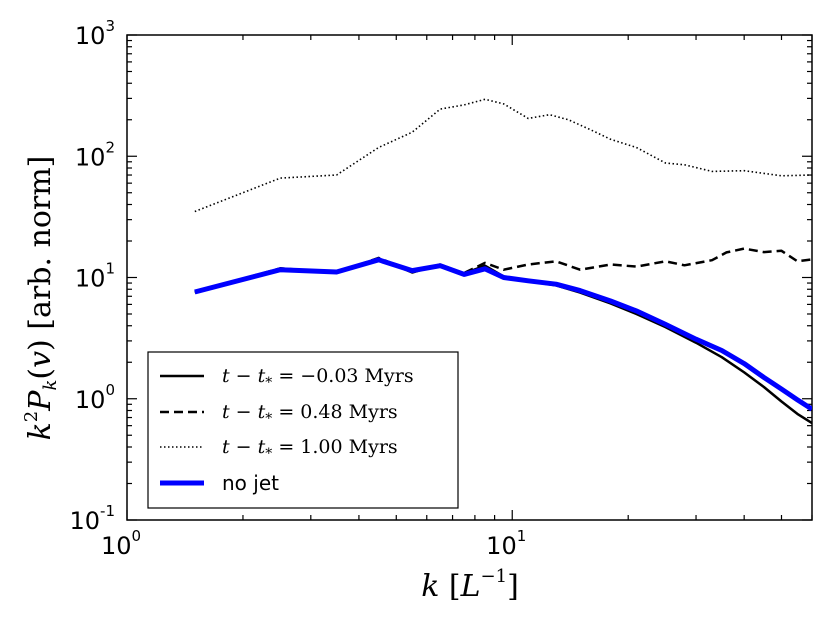 Image resolution: width=830 pixels, height=623 pixels. Describe the element at coordinates (470, 585) in the screenshot. I see `x-axis-label: k [L−1]` at that location.